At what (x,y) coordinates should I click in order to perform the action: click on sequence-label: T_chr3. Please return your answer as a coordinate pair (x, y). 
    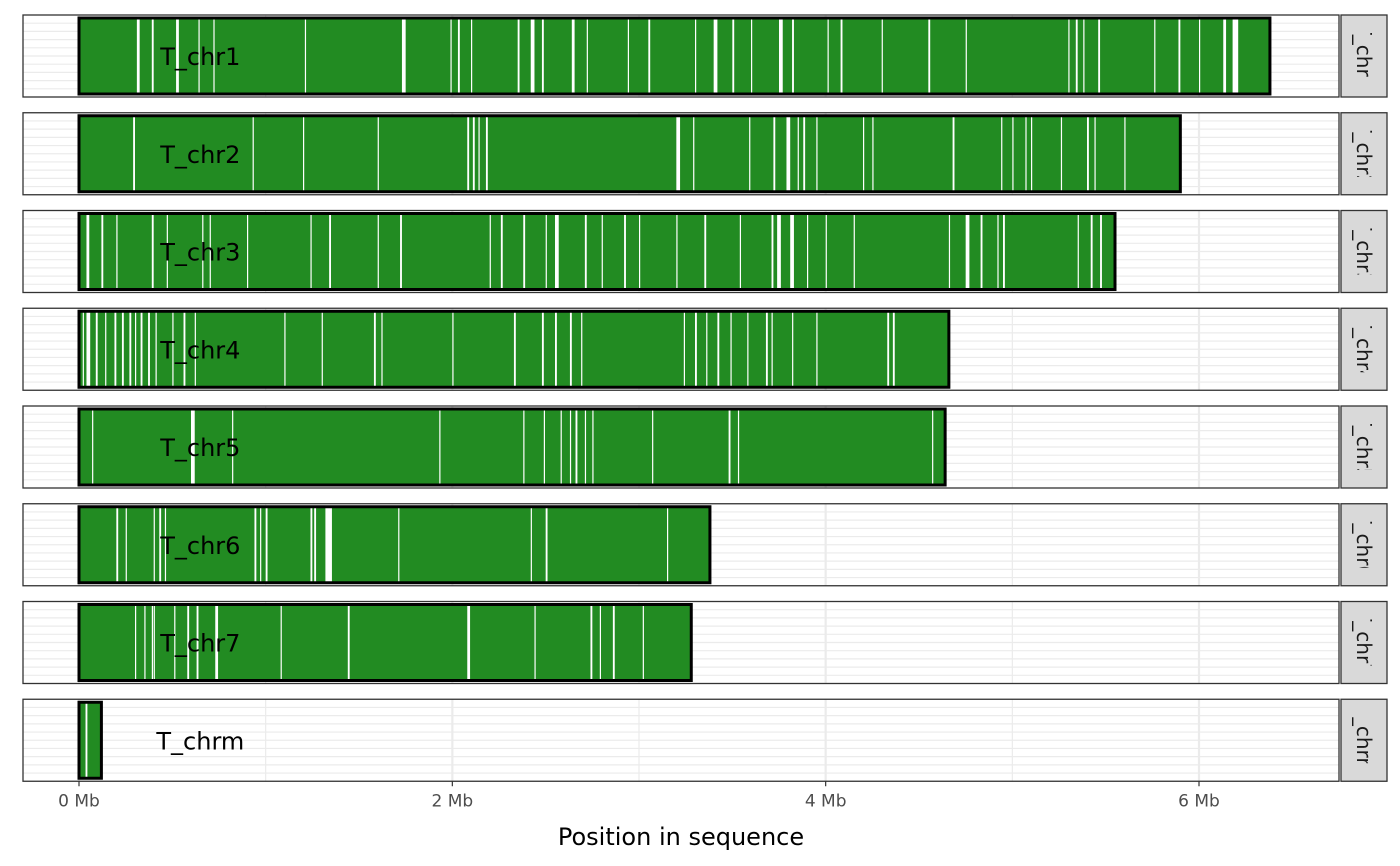
    Looking at the image, I should click on (199, 253).